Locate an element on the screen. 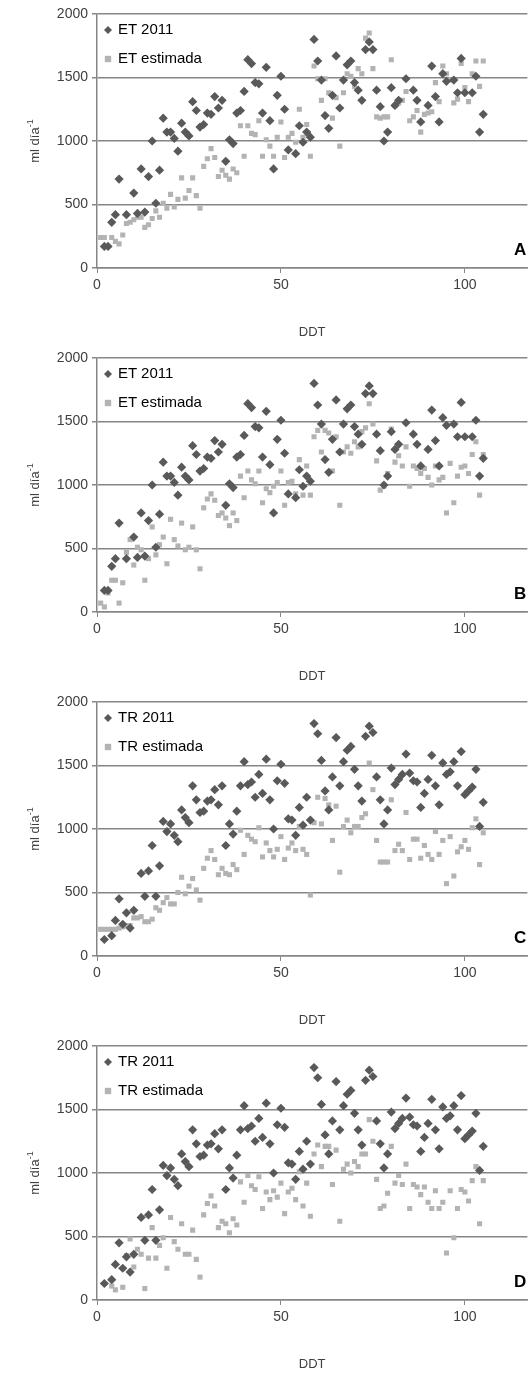  annotation: C is located at coordinates (520, 937).